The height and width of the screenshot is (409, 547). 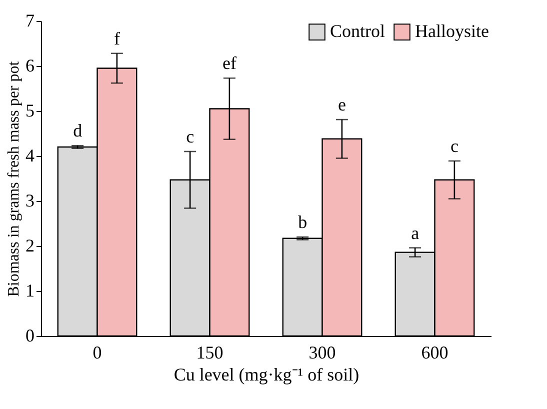 What do you see at coordinates (434, 352) in the screenshot?
I see `x-tick-label: 600` at bounding box center [434, 352].